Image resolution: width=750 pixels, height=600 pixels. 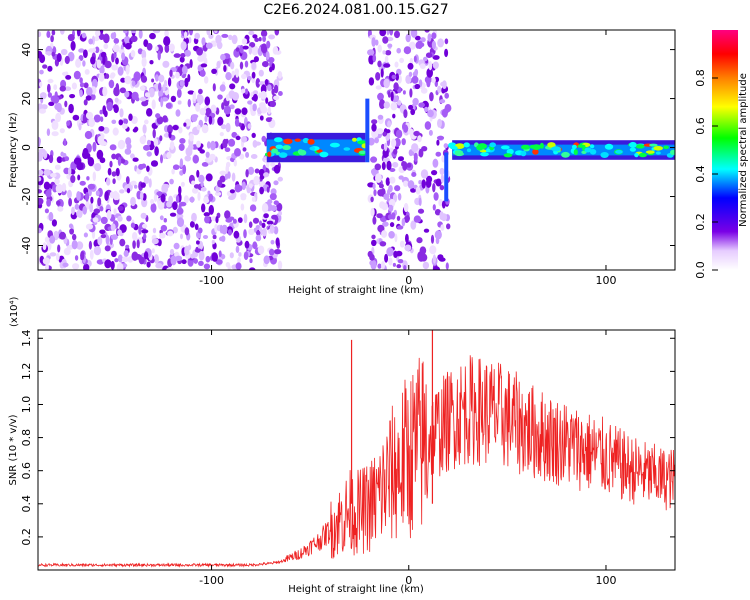 What do you see at coordinates (725, 150) in the screenshot?
I see `colorbar-gradient` at bounding box center [725, 150].